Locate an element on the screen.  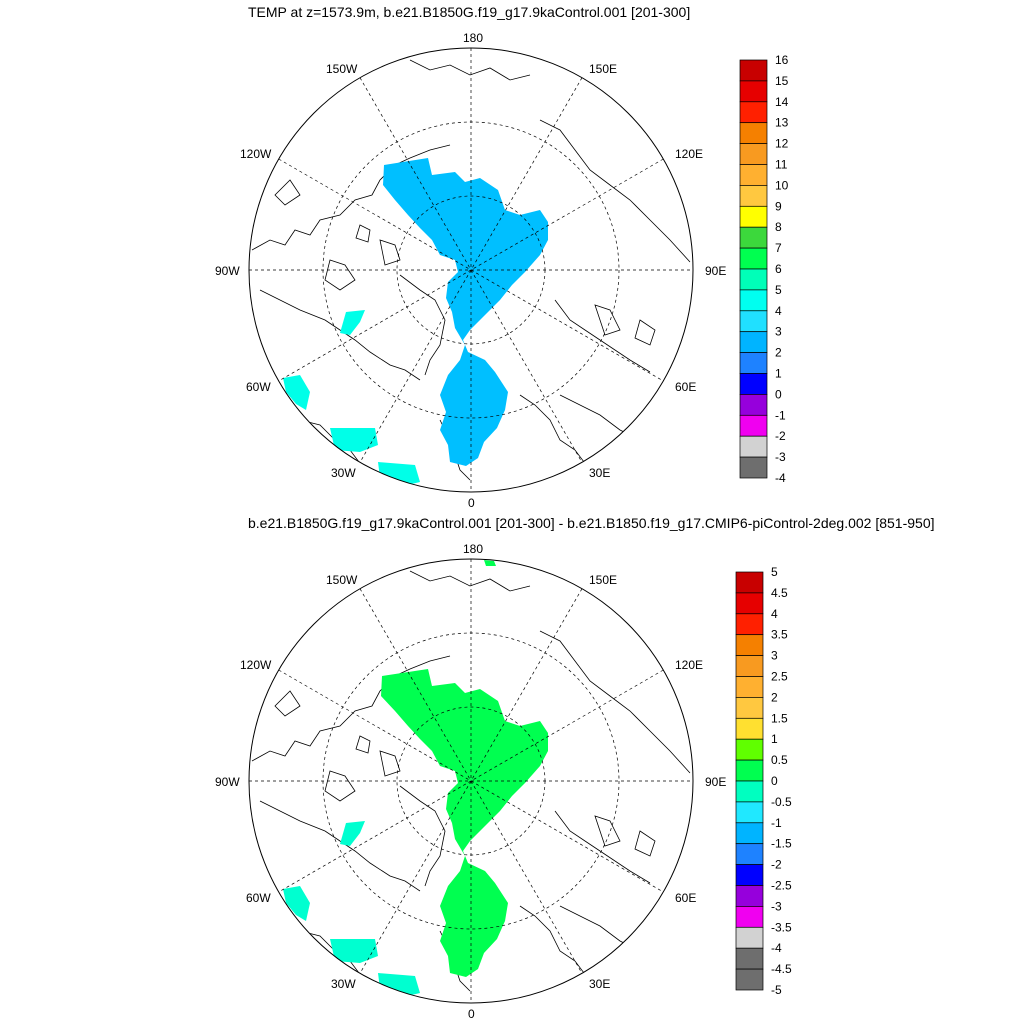
colorbar-label: 14 is located at coordinates (782, 102).